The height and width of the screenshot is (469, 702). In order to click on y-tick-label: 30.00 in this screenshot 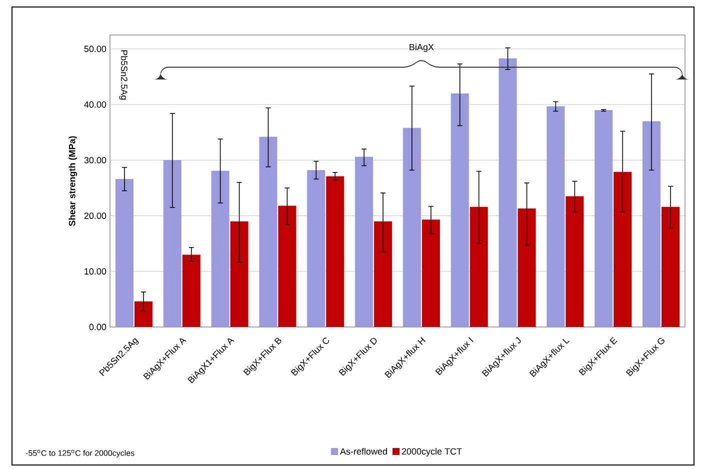, I will do `click(95, 160)`.